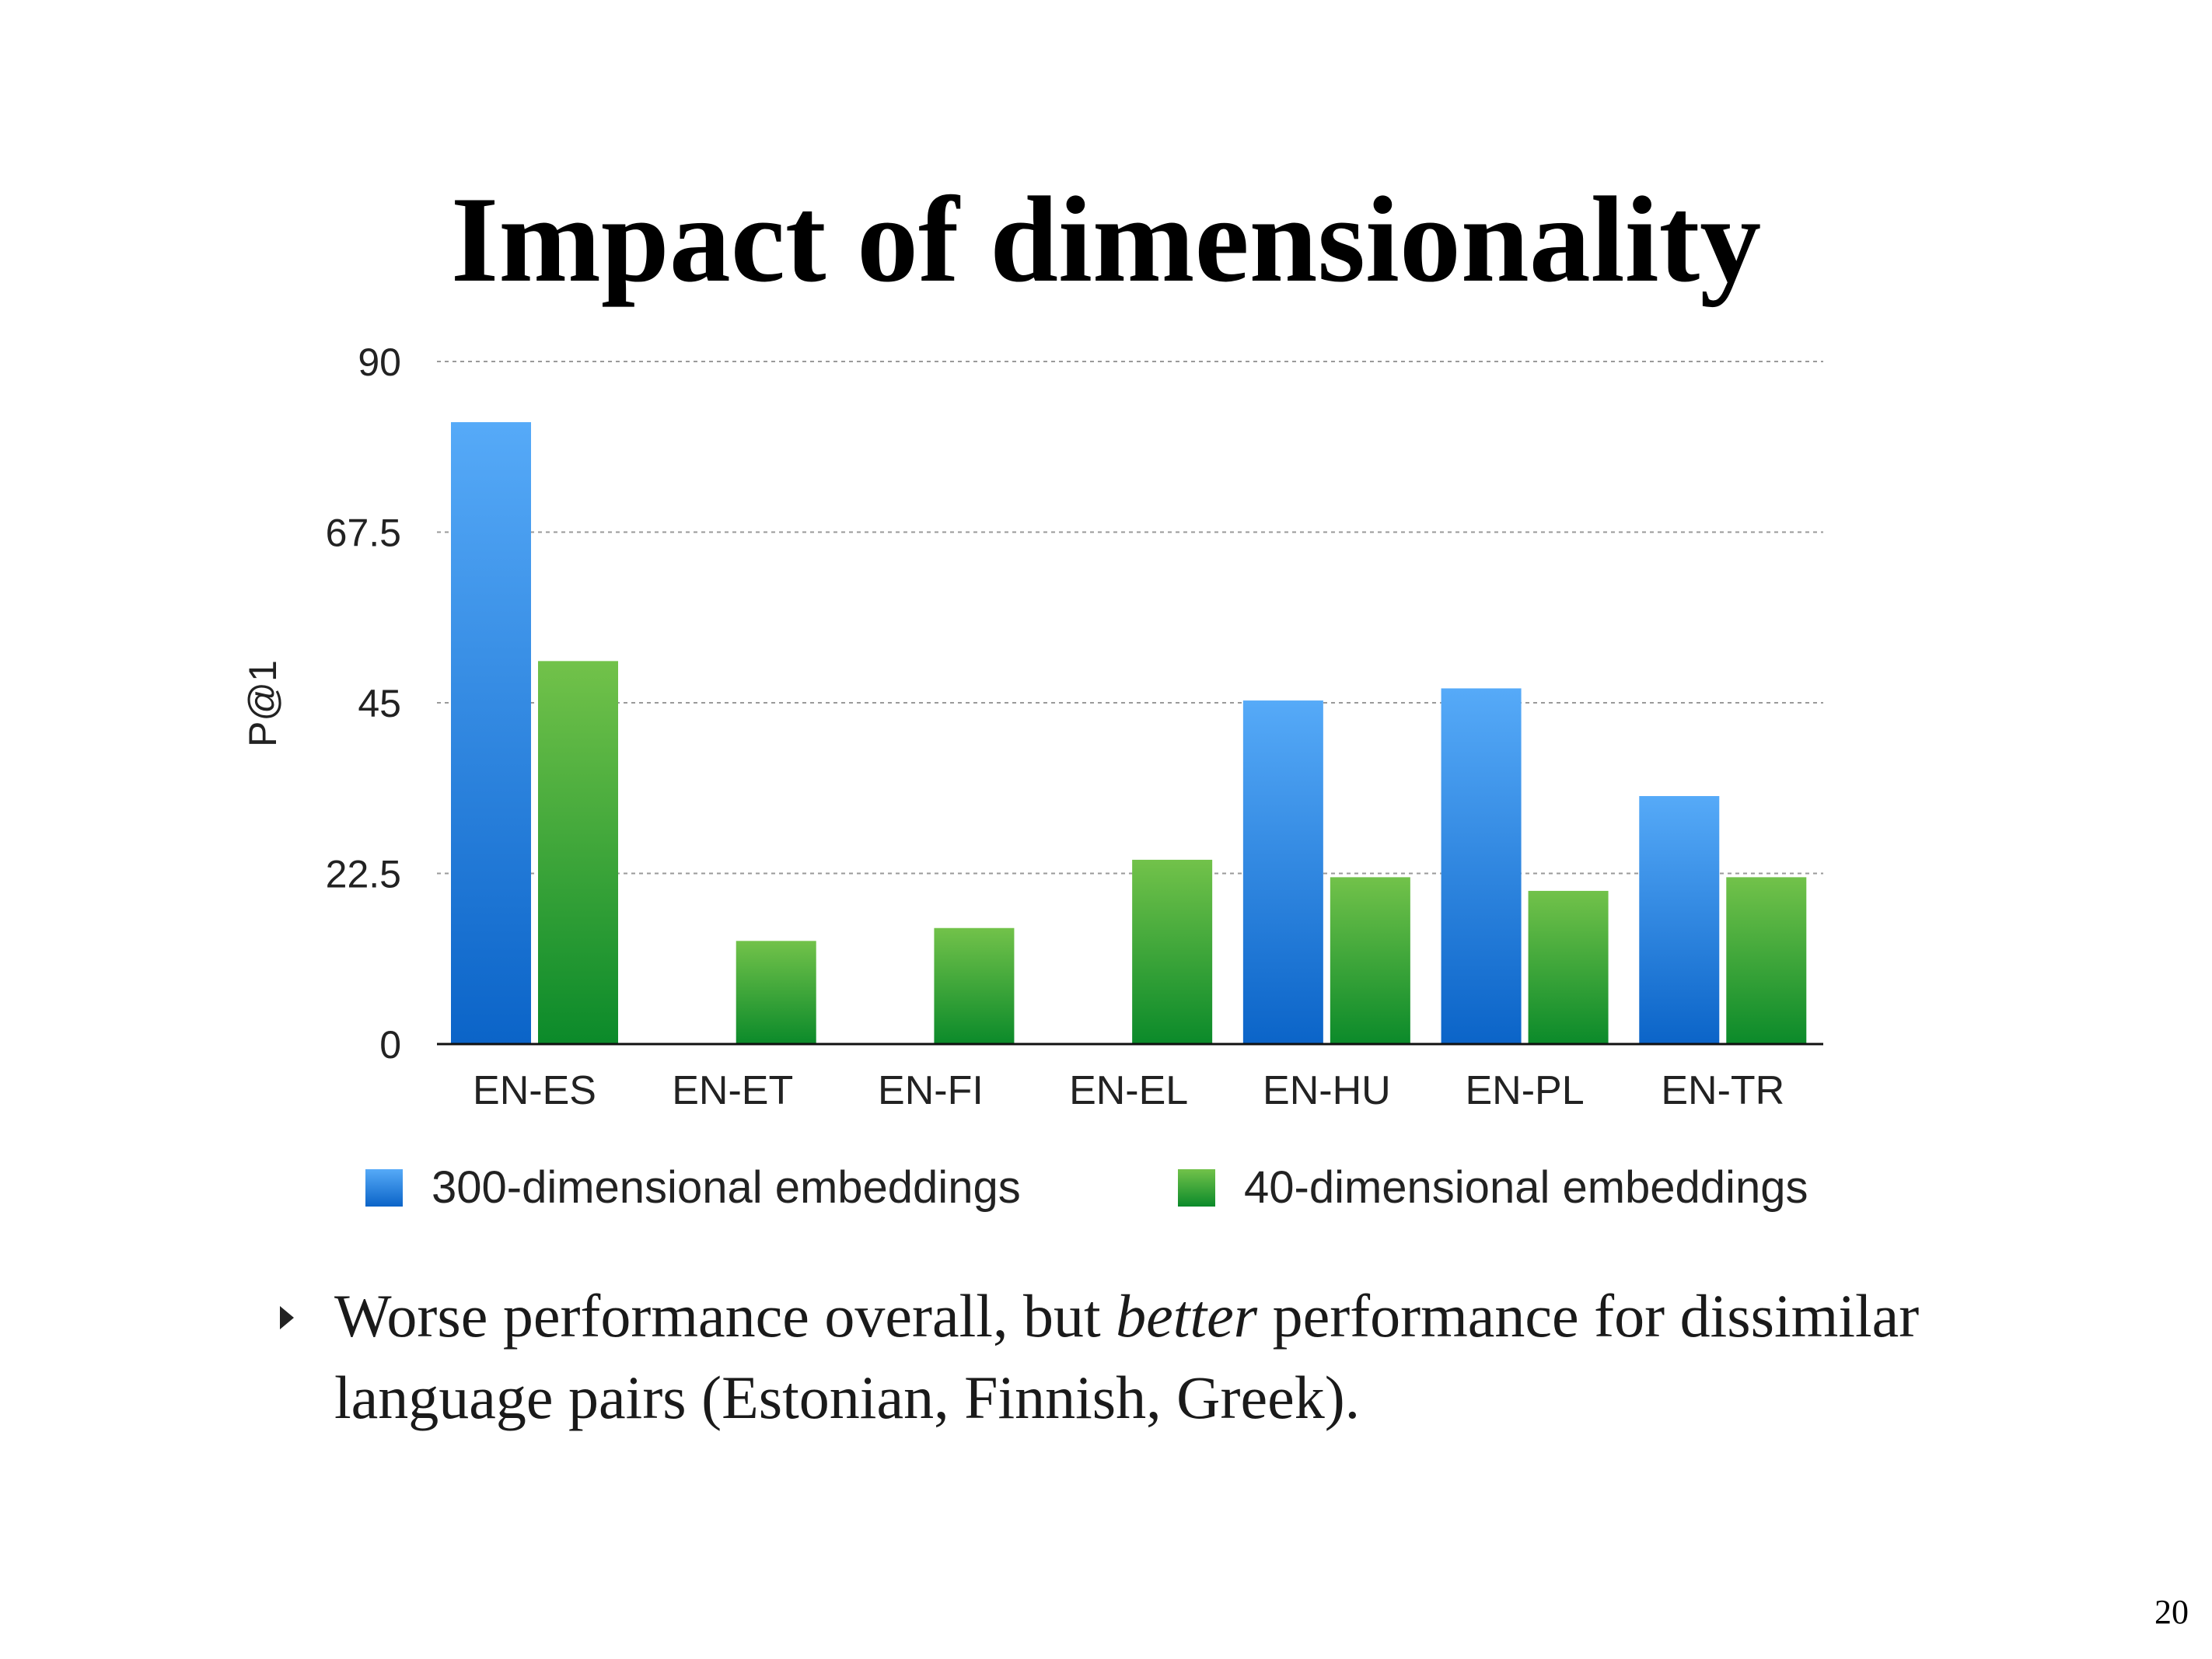 This screenshot has width=2212, height=1659. Describe the element at coordinates (732, 1090) in the screenshot. I see `x-tick-label: EN-ET` at that location.